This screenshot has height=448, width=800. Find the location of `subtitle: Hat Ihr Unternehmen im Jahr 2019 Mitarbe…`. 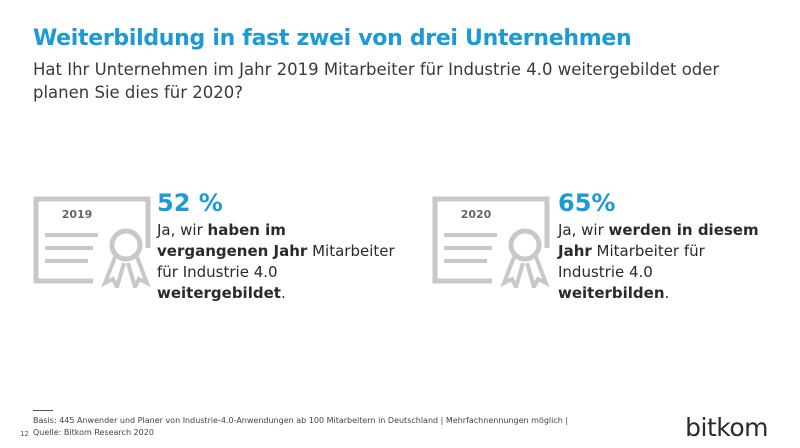

subtitle: Hat Ihr Unternehmen im Jahr 2019 Mitarbe… is located at coordinates (376, 81).